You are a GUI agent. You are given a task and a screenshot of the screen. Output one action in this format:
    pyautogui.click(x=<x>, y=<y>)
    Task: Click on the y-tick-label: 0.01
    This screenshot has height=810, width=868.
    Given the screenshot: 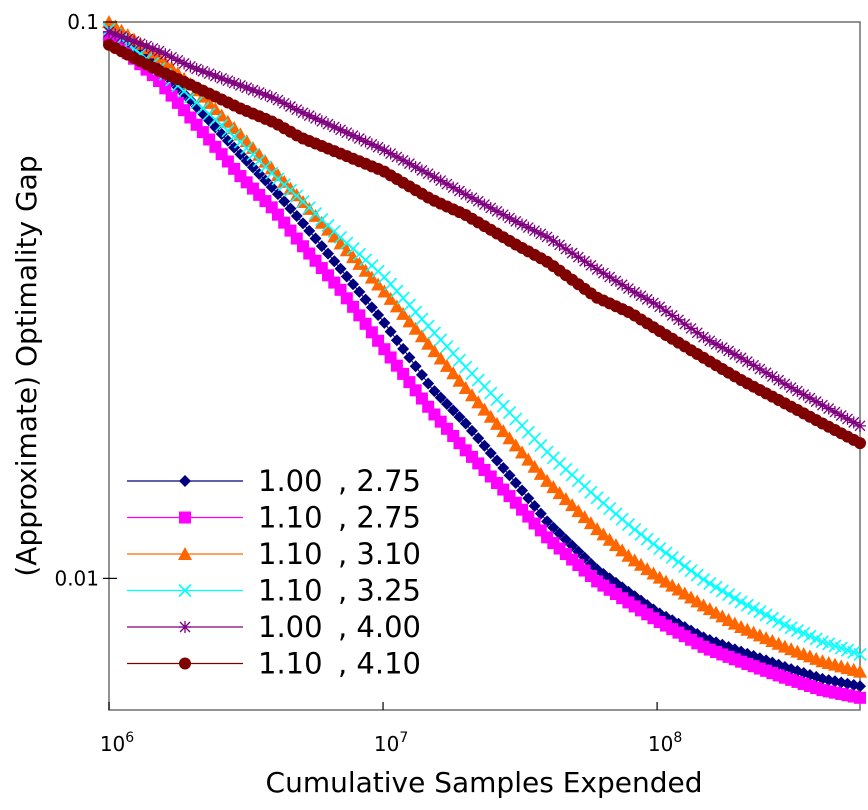 What is the action you would take?
    pyautogui.click(x=76, y=578)
    